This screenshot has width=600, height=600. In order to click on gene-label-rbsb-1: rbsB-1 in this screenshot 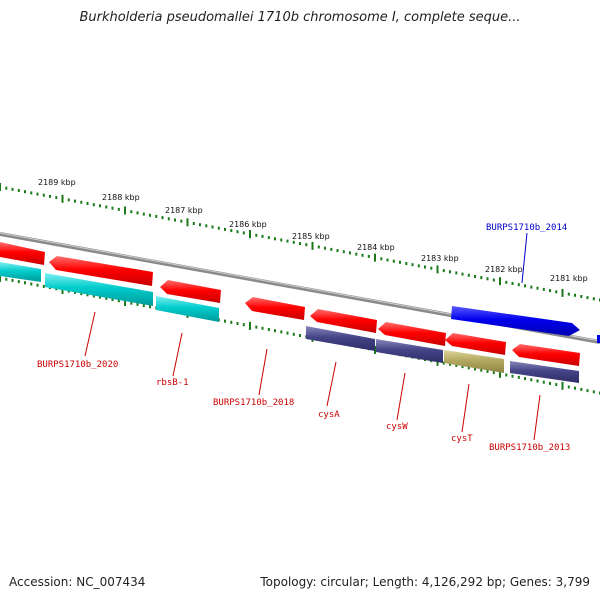, I will do `click(172, 383)`.